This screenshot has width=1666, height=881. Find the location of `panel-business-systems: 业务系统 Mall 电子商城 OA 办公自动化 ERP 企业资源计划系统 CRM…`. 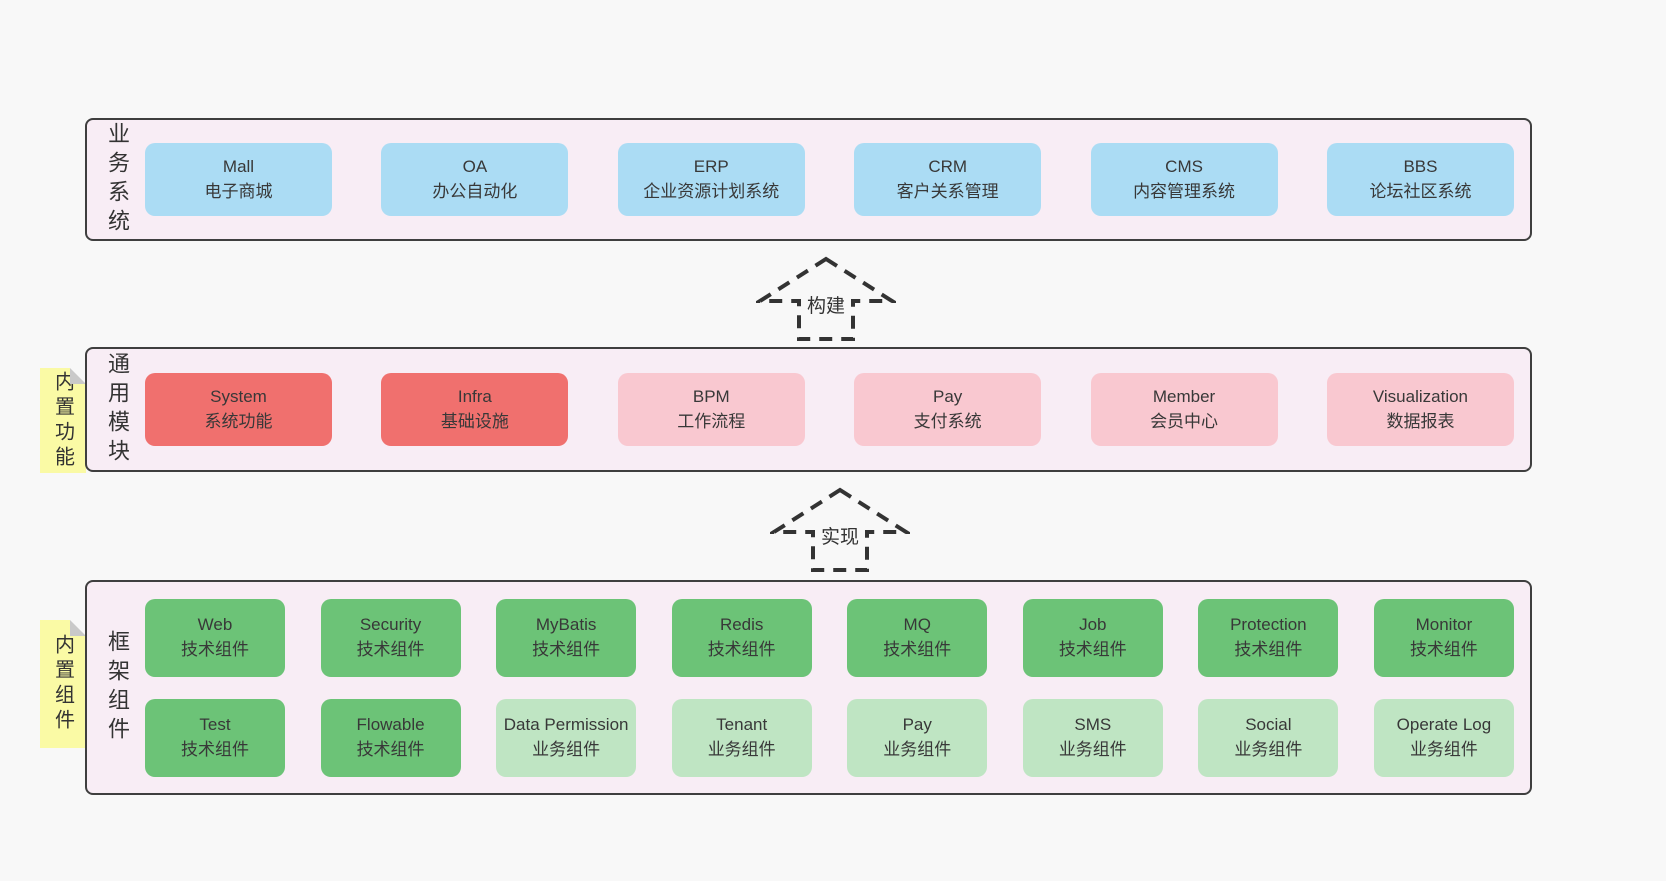

panel-business-systems: 业务系统 Mall 电子商城 OA 办公自动化 ERP 企业资源计划系统 CRM… is located at coordinates (808, 179).